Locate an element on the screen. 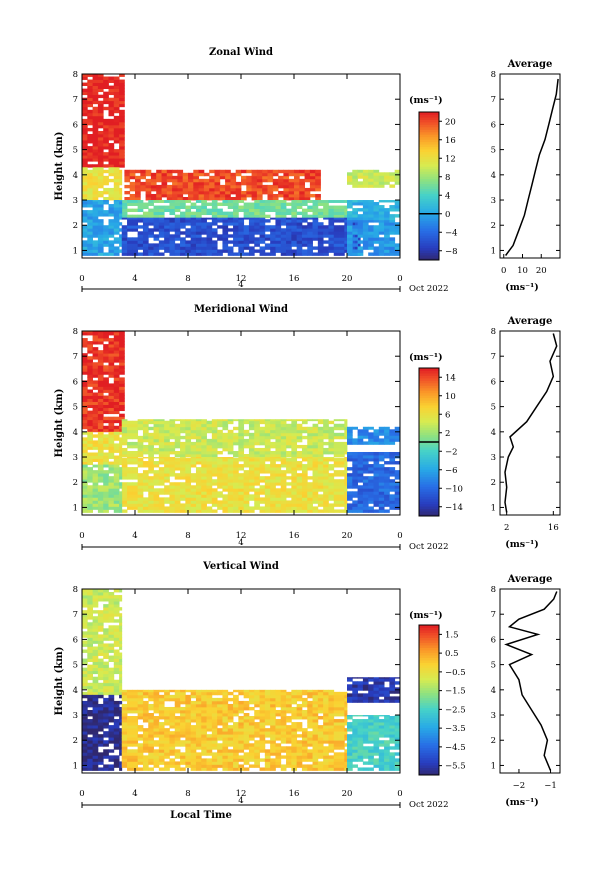  average-profile-line is located at coordinates (531, 423).